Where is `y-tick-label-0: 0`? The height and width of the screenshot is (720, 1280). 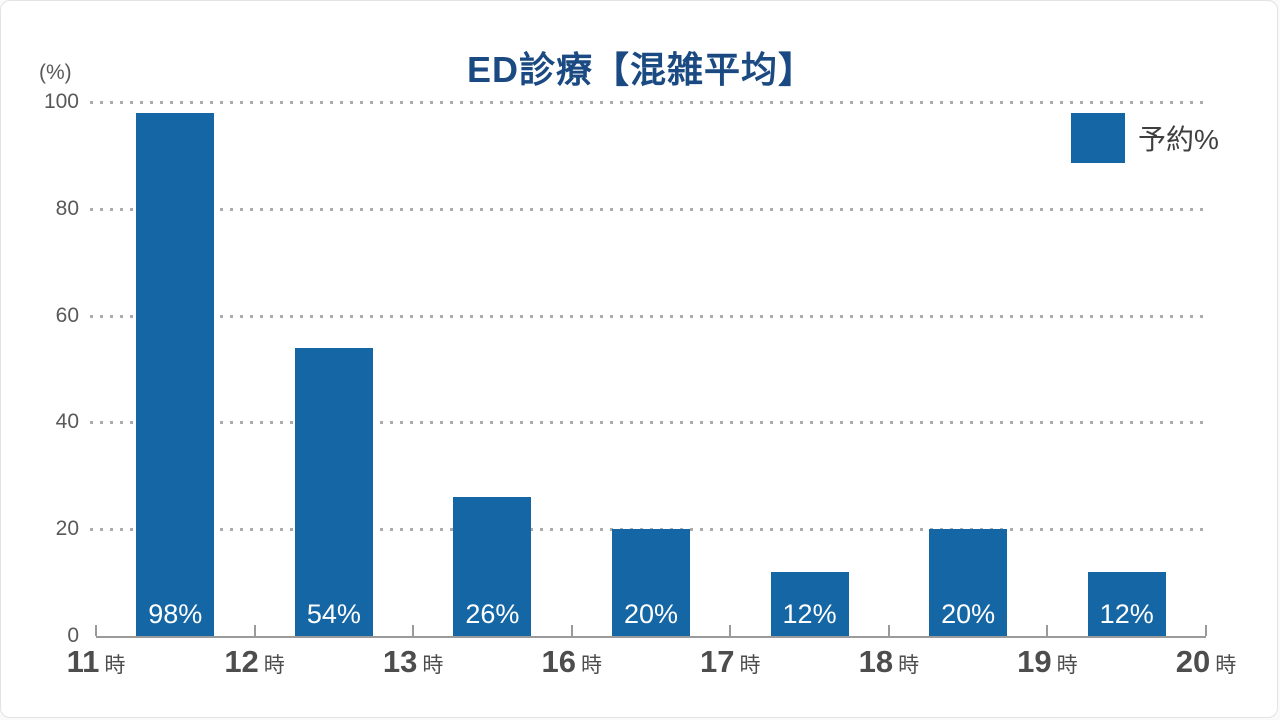
y-tick-label-0: 0 is located at coordinates (73, 635).